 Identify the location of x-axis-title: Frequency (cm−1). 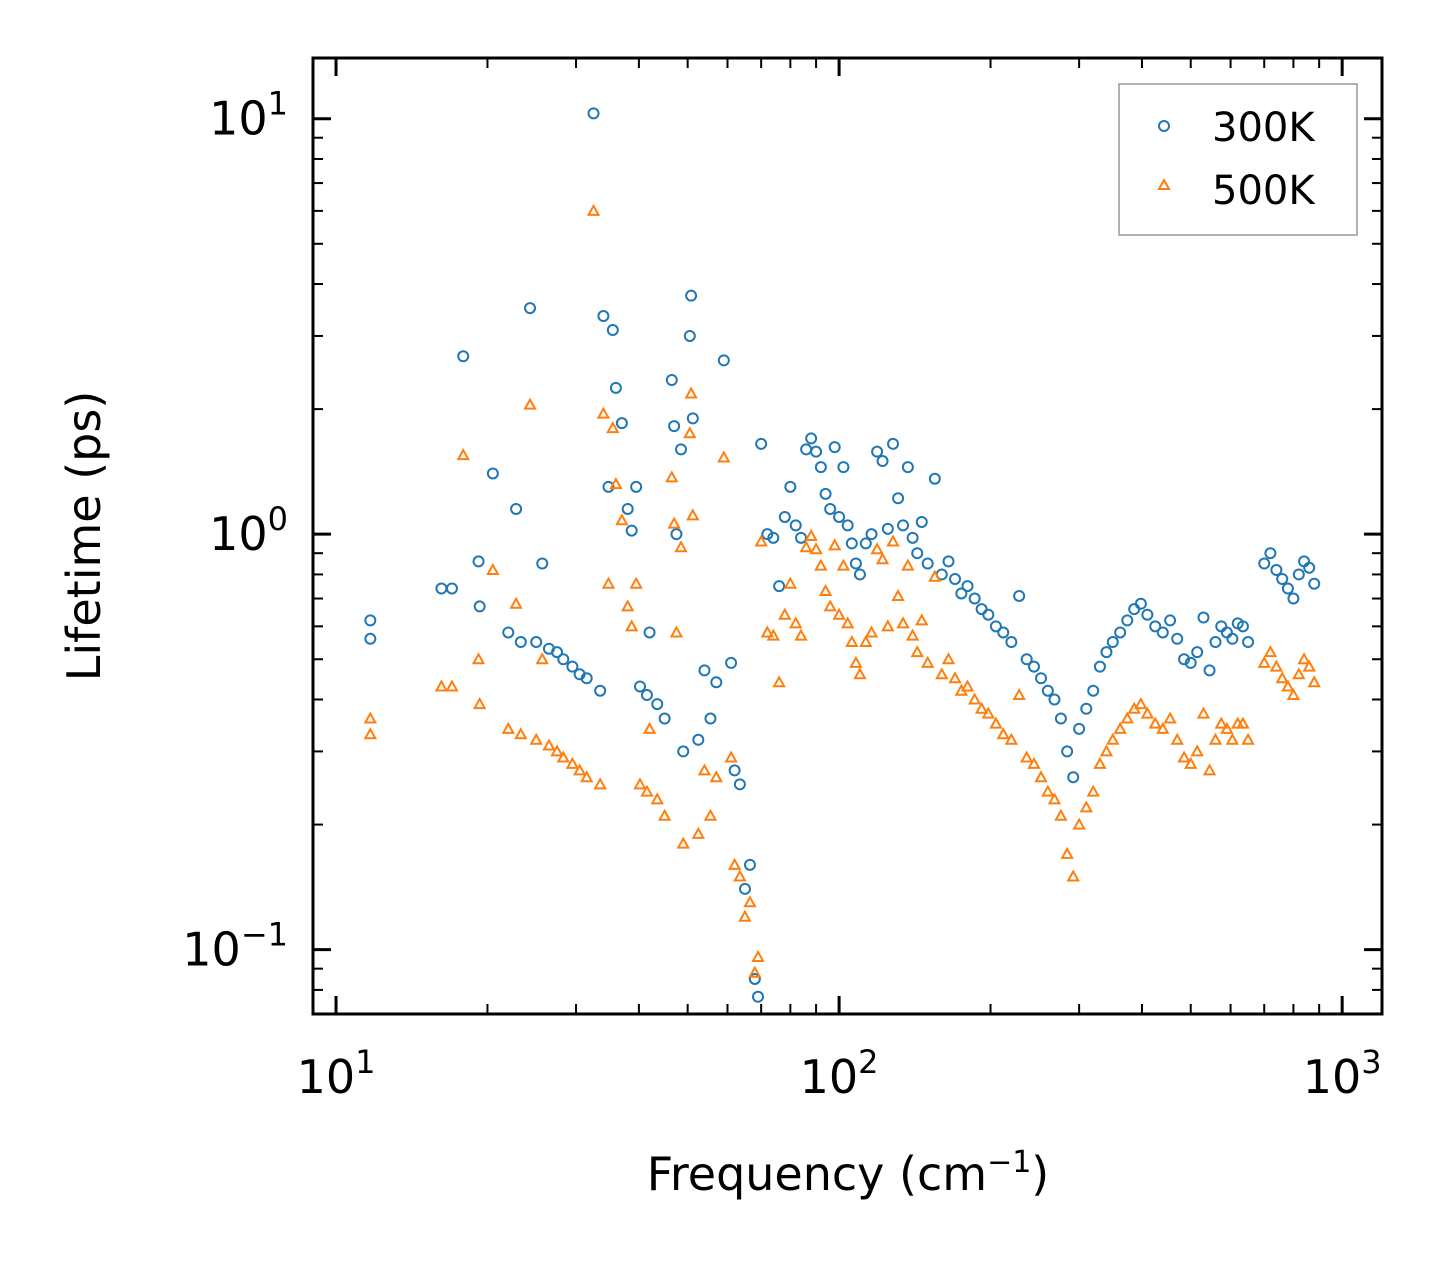
(848, 1173).